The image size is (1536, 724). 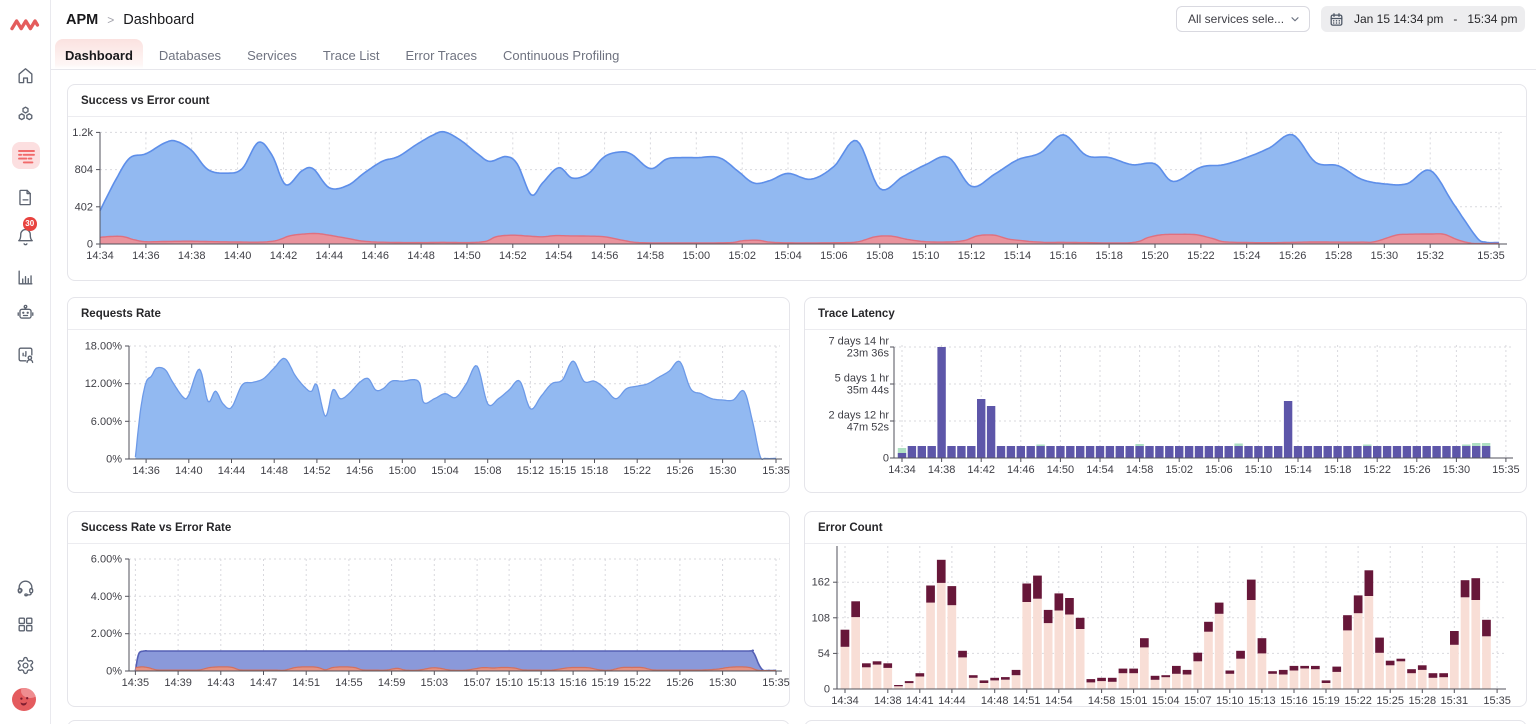 What do you see at coordinates (824, 654) in the screenshot?
I see `svg-text: 54` at bounding box center [824, 654].